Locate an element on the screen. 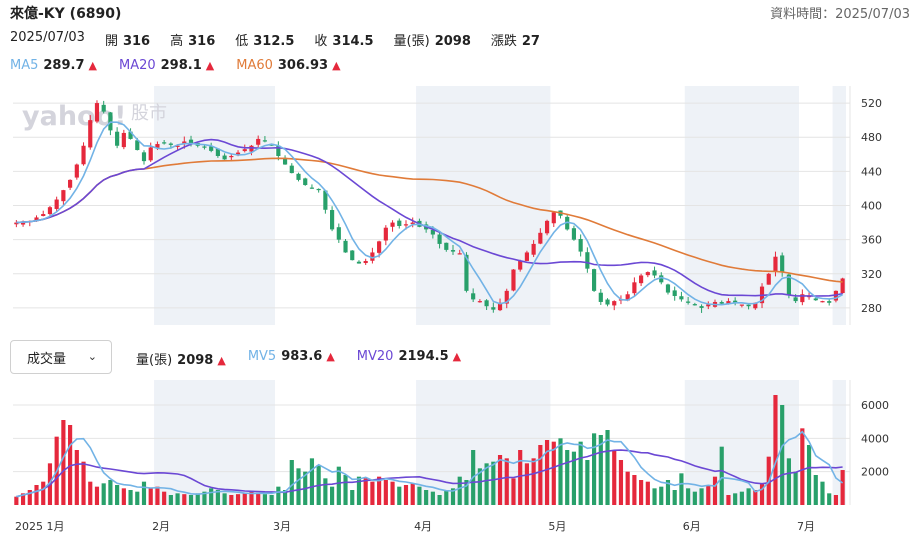 The width and height of the screenshot is (922, 544). quote-open: 開 316 is located at coordinates (127, 41).